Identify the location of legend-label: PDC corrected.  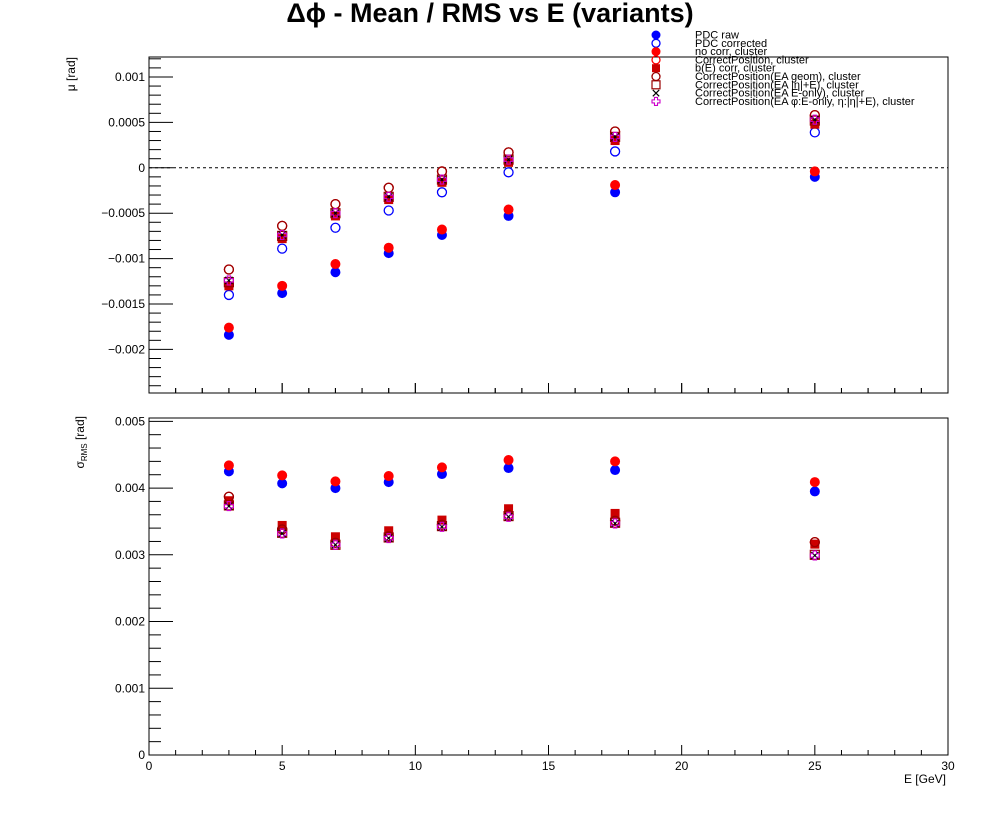
(731, 44).